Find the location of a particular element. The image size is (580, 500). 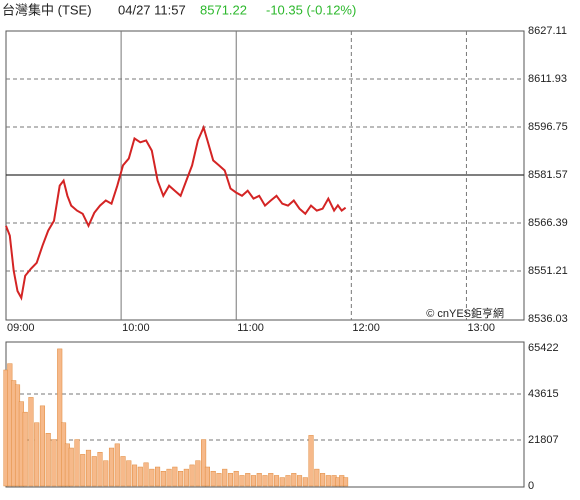

y-tick-label: 8596.75 is located at coordinates (548, 127).